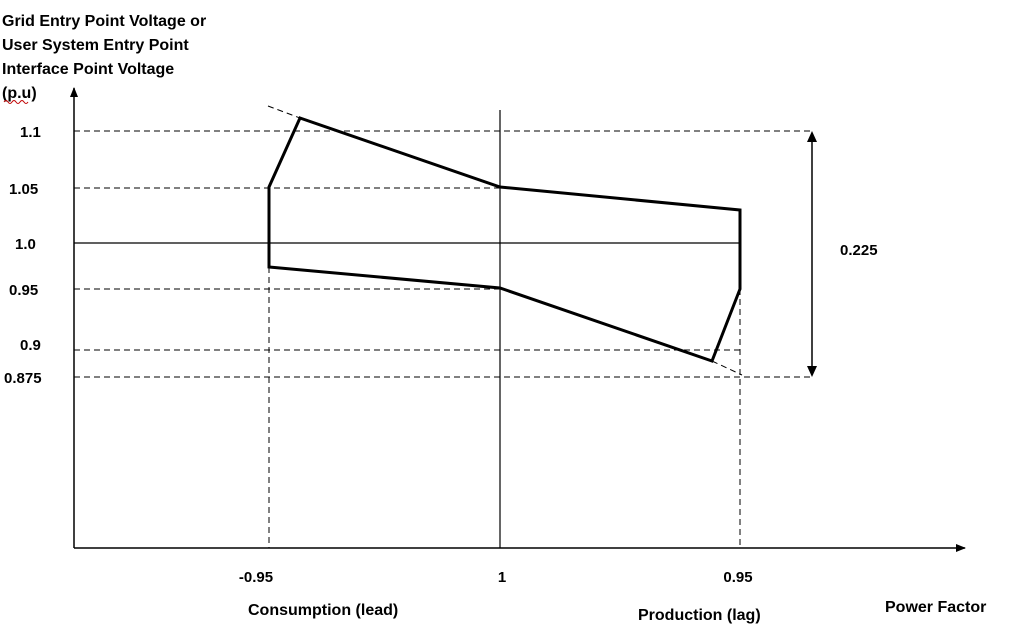 The image size is (1025, 626). I want to click on range-arrow-head-bottom, so click(812, 371).